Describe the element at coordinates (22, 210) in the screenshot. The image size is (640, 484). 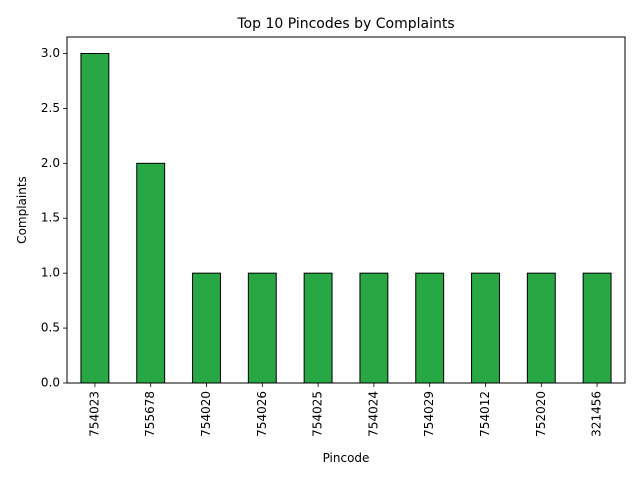
I see `y-axis-label: Complaints` at that location.